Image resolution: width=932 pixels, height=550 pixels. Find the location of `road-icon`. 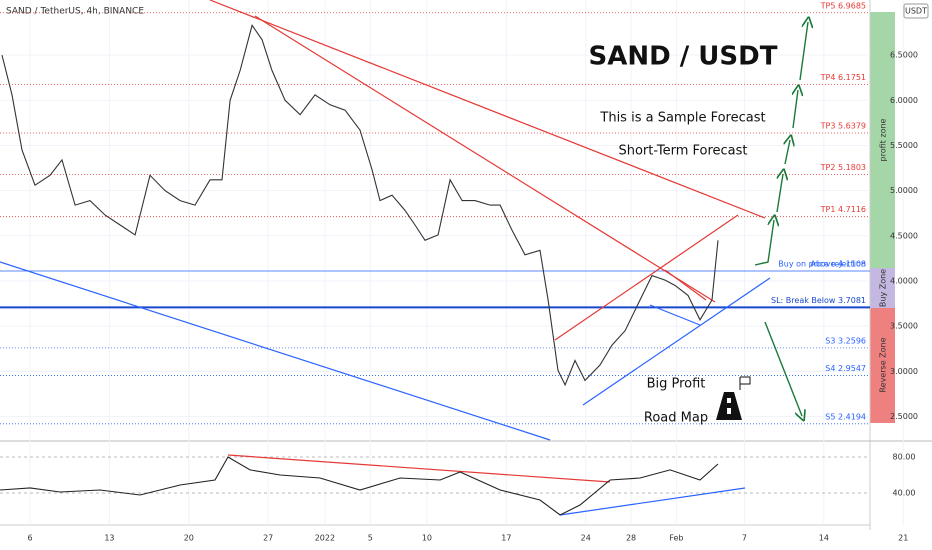

road-icon is located at coordinates (733, 398).